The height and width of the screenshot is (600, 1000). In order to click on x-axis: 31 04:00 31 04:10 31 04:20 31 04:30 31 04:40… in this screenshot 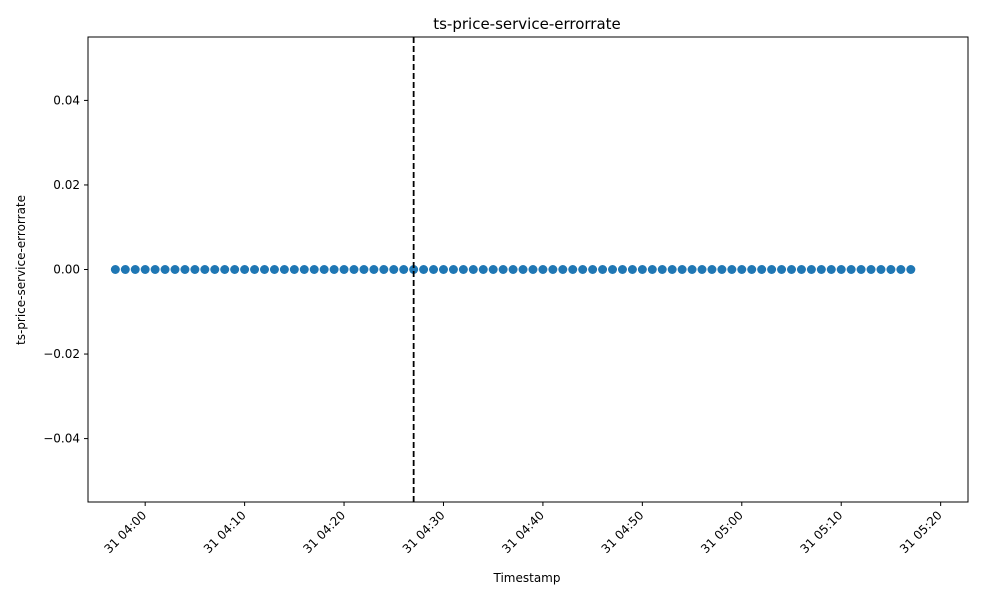, I will do `click(523, 529)`.